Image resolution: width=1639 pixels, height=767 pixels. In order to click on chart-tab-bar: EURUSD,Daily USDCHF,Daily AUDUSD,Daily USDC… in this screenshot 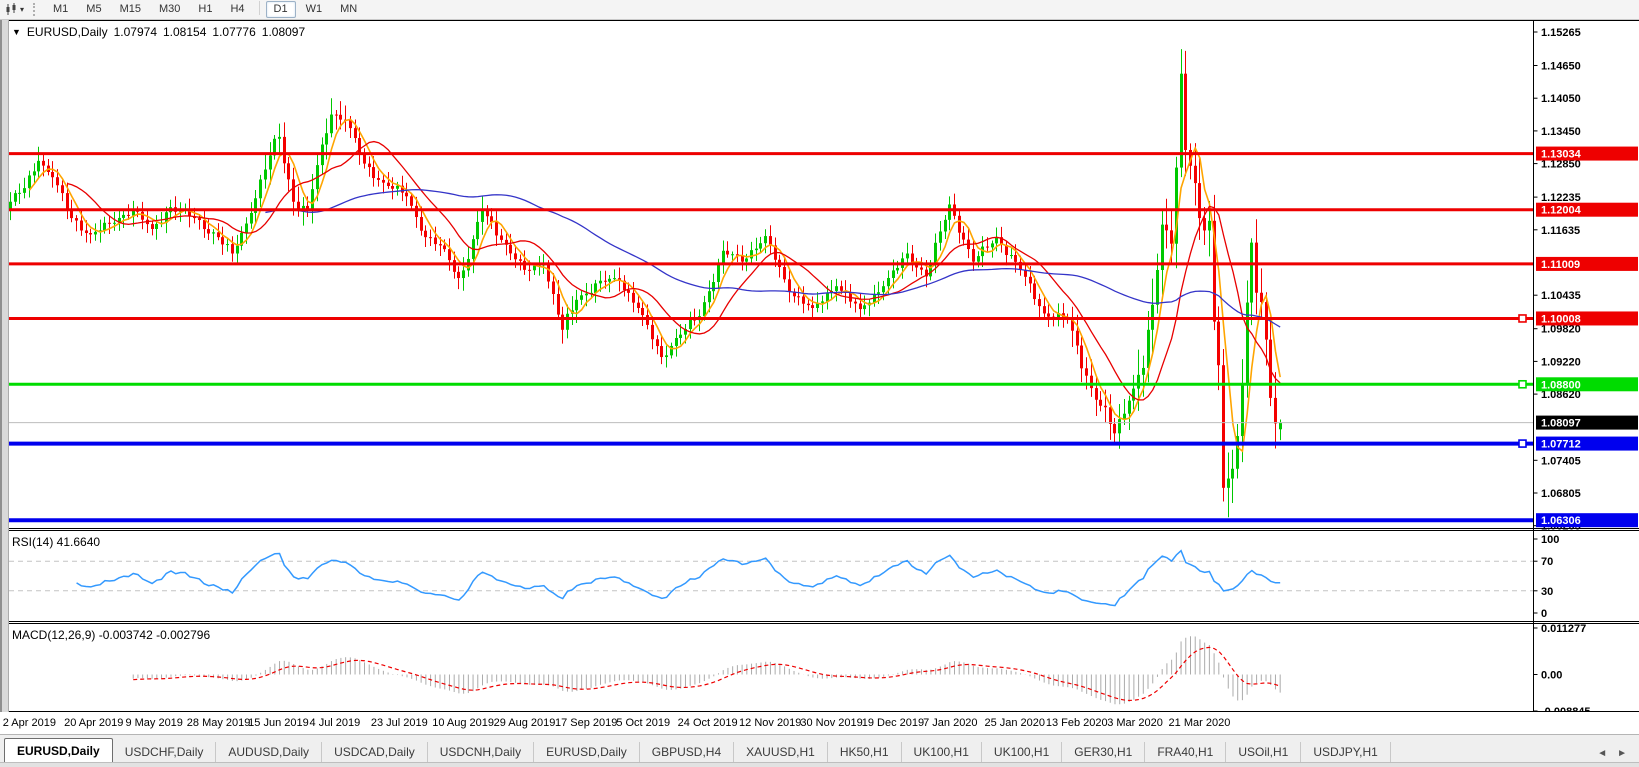, I will do `click(819, 748)`.